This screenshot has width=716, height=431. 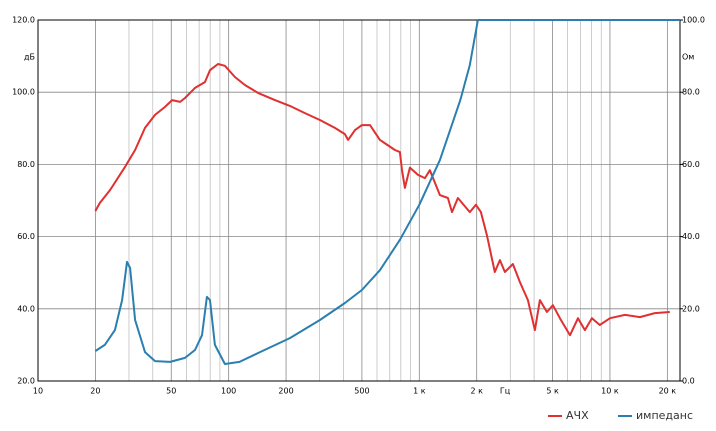 What do you see at coordinates (476, 391) in the screenshot?
I see `x-tick-label: 2 к` at bounding box center [476, 391].